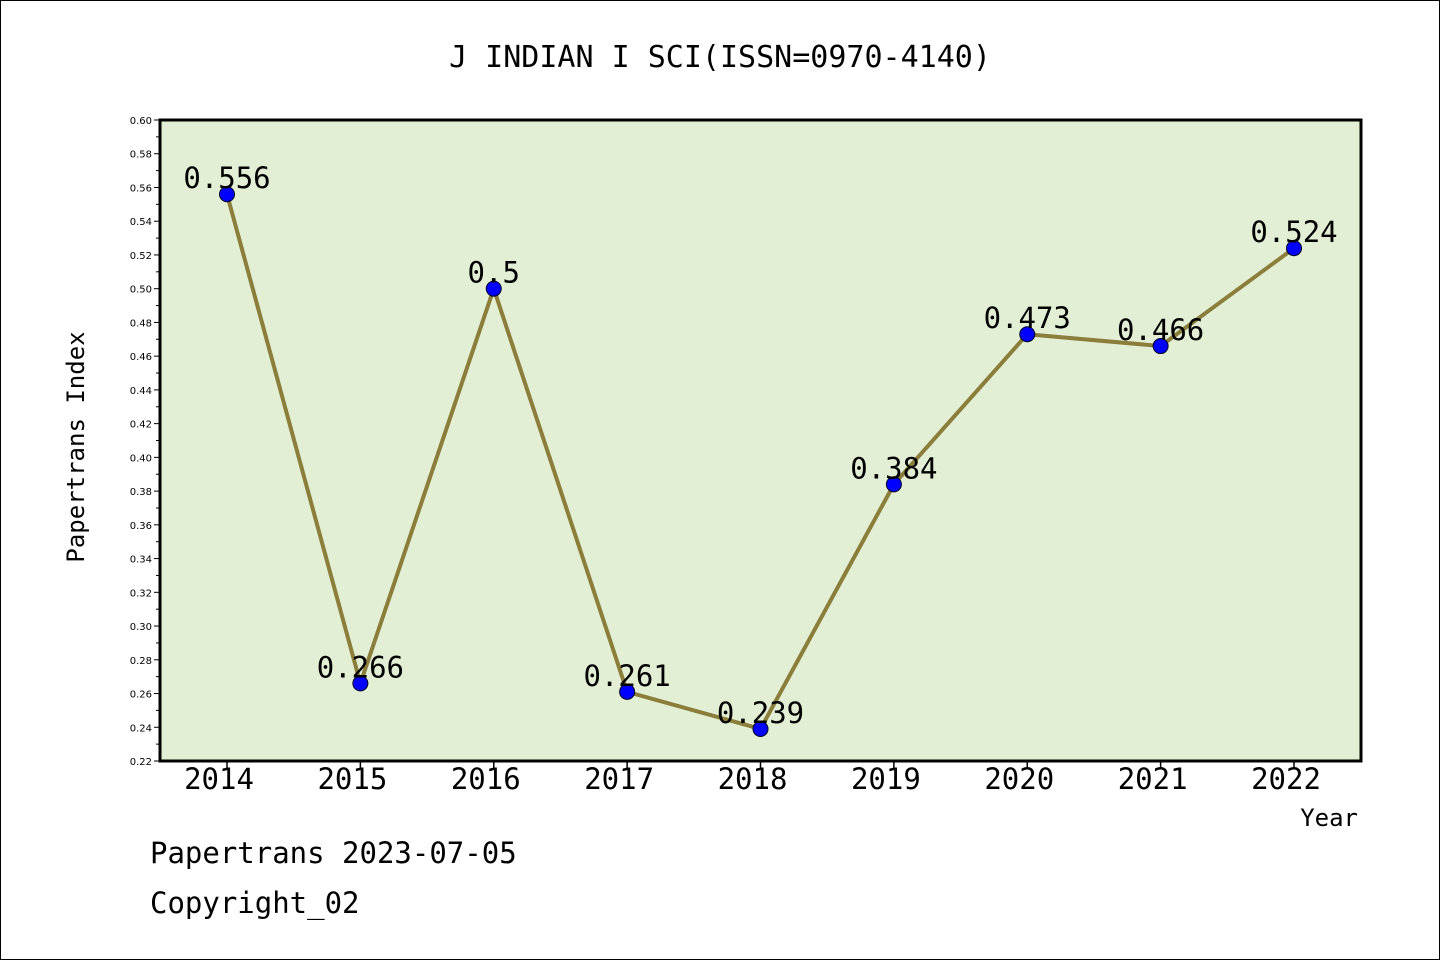 The width and height of the screenshot is (1440, 960). Describe the element at coordinates (141, 762) in the screenshot. I see `y-tick-label: 0.22` at that location.